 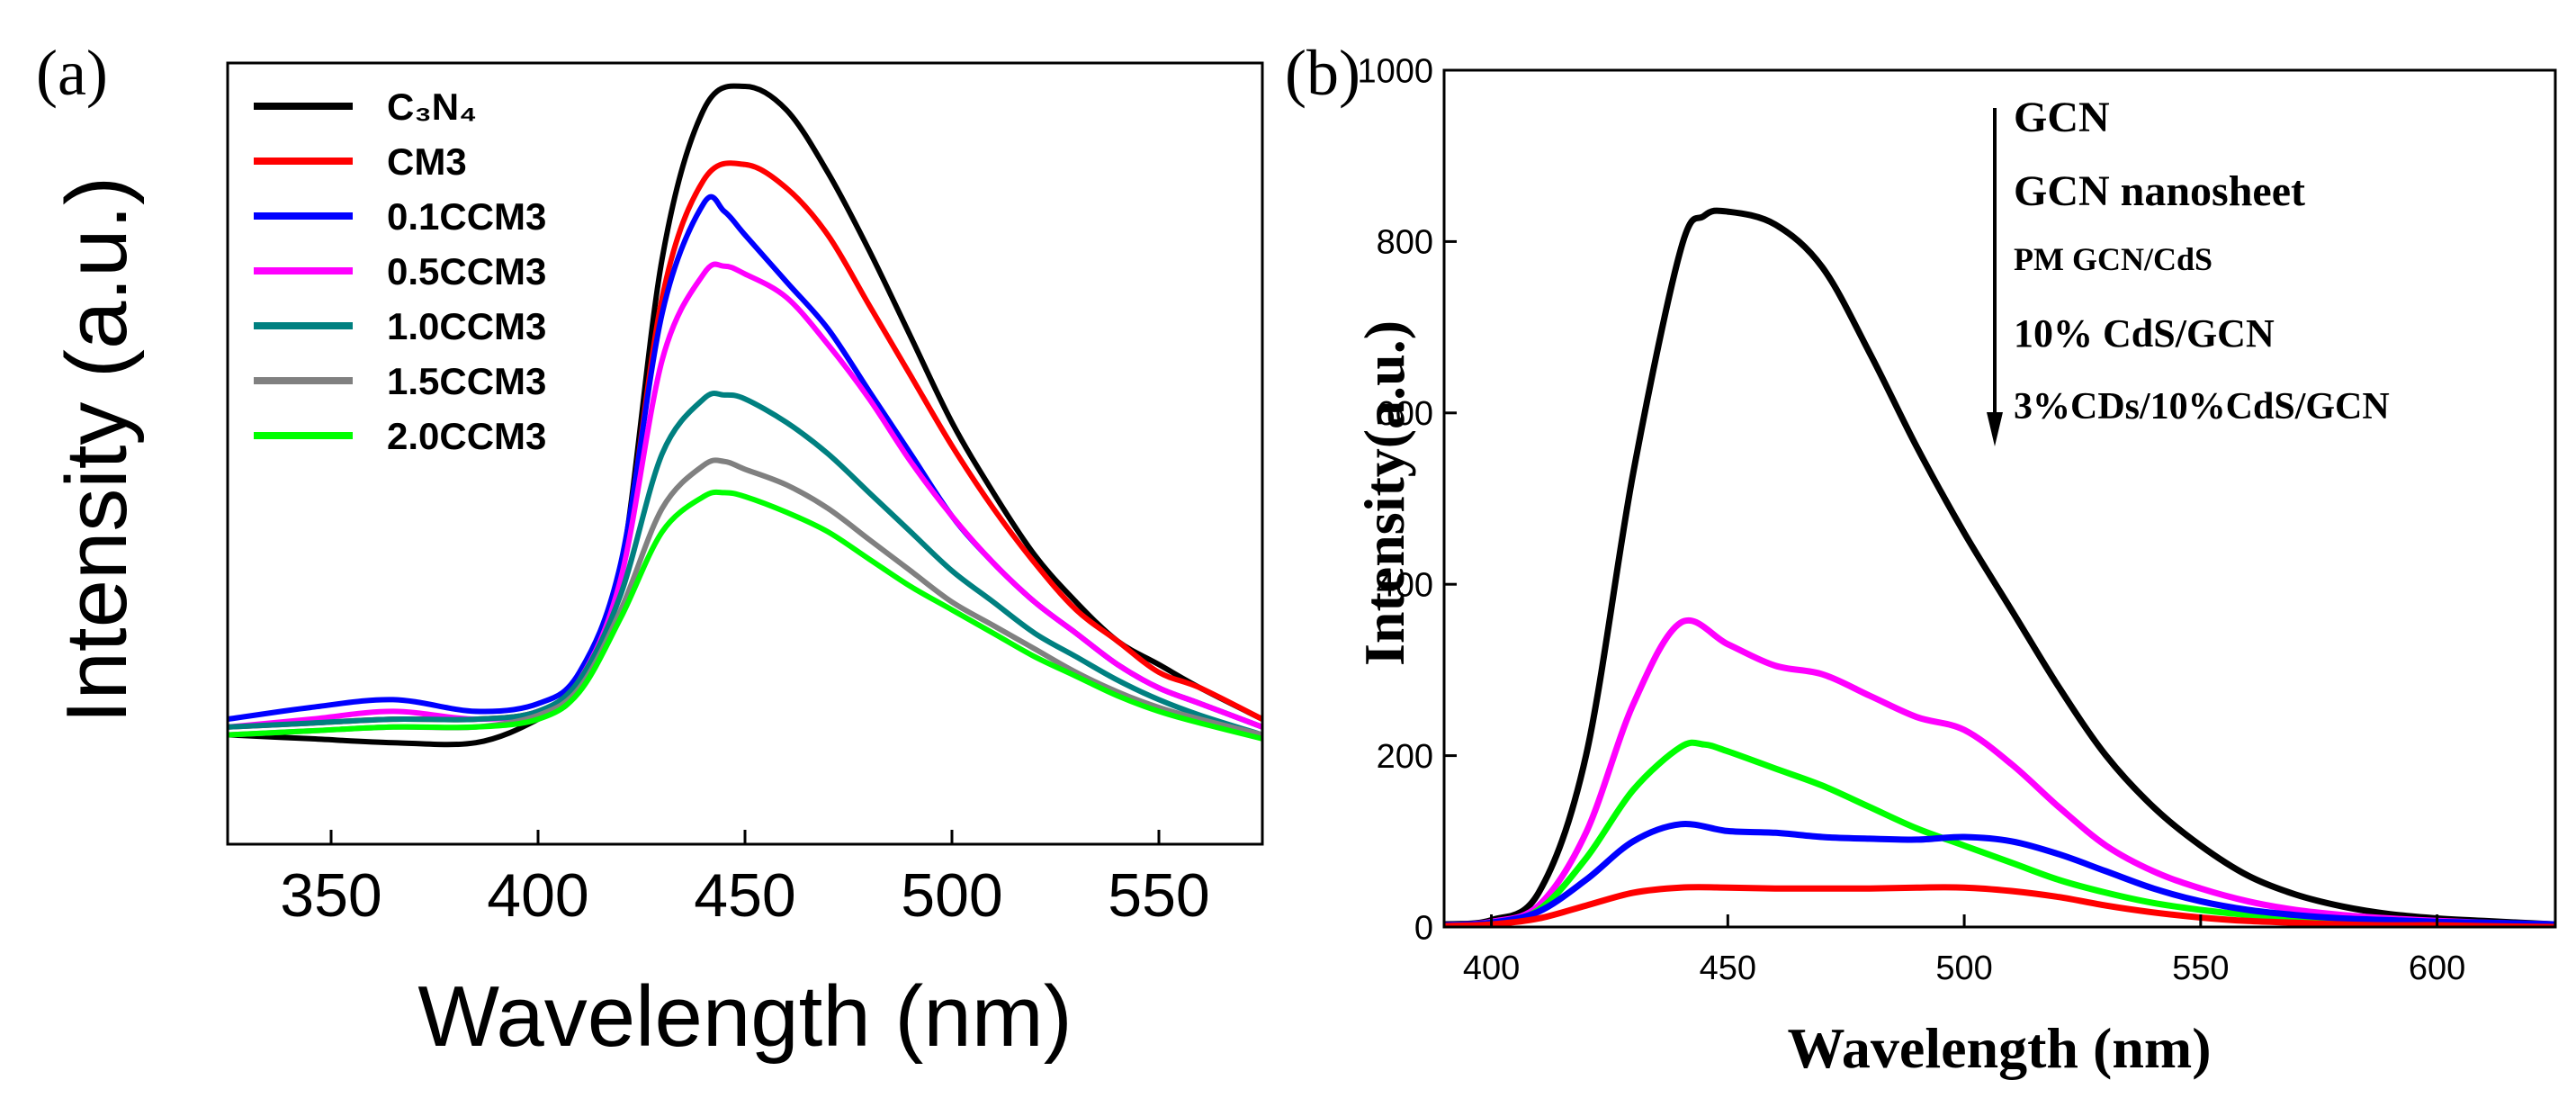 I want to click on b-y-tick-label: 0, so click(x=1424, y=928).